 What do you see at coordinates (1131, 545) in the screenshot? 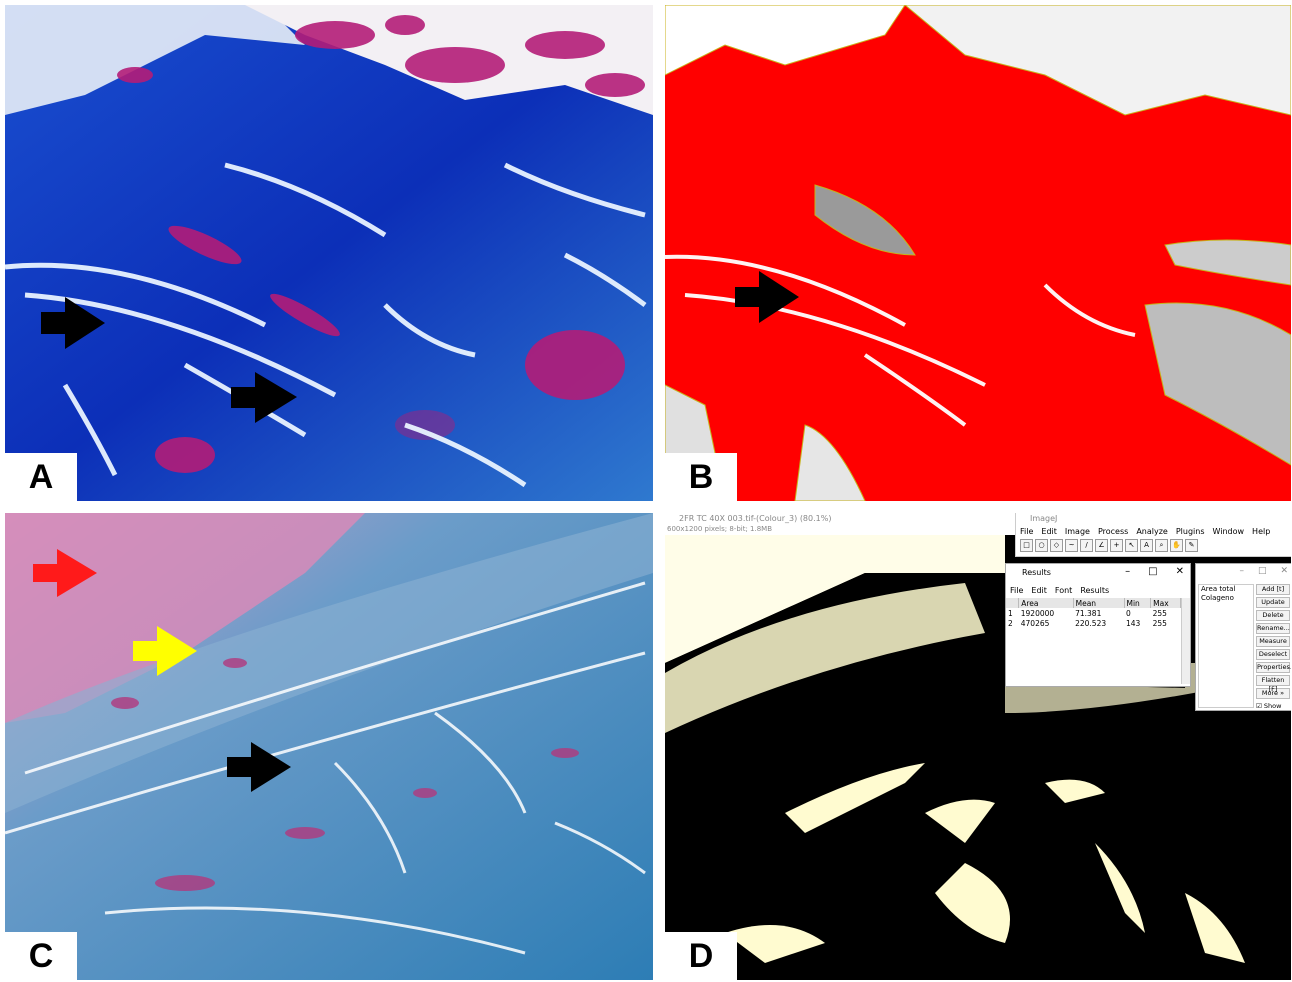
I see `wand-tool-icon: ↖` at bounding box center [1131, 545].